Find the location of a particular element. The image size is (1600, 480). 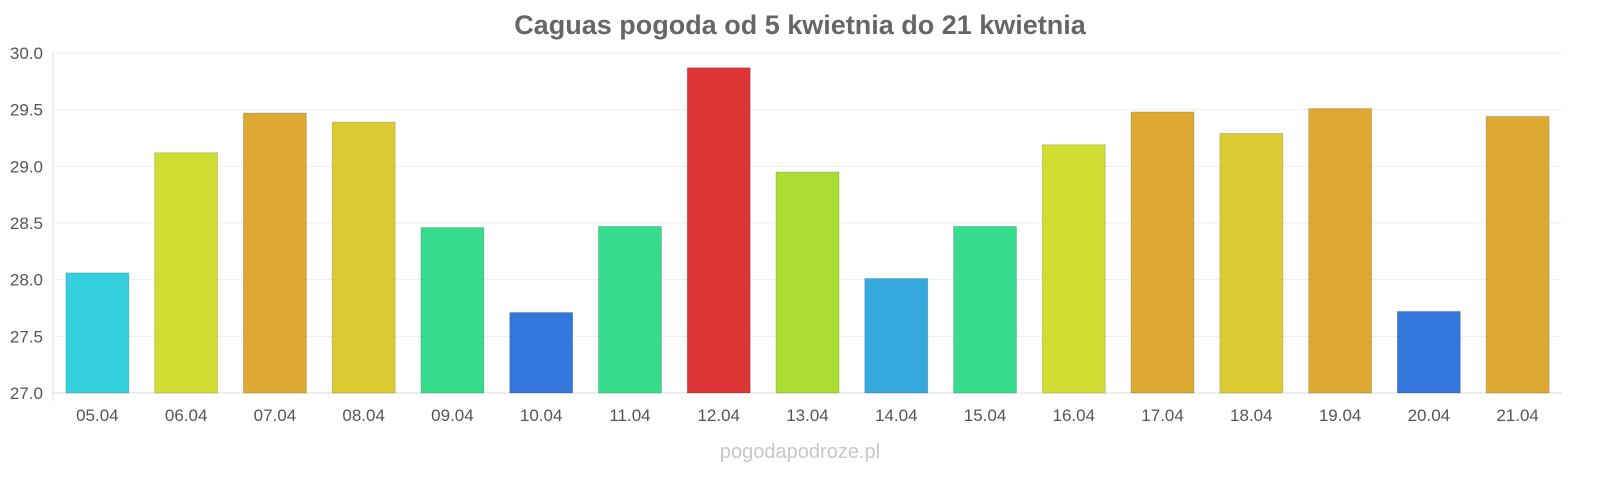

bar-20.04 is located at coordinates (1428, 352).